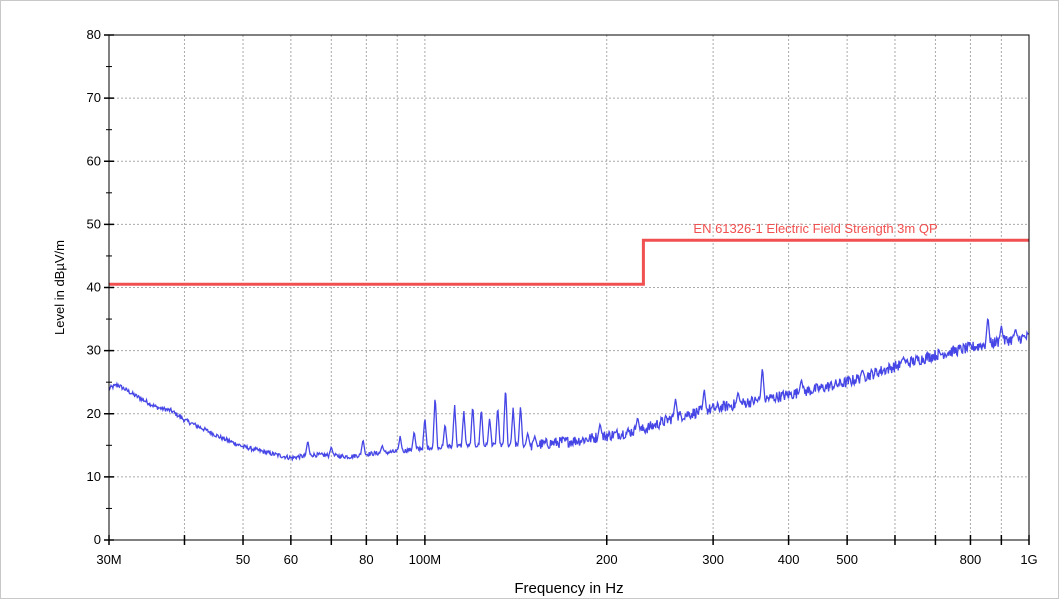 This screenshot has width=1061, height=602. Describe the element at coordinates (94, 223) in the screenshot. I see `y-tick-label: 50` at that location.